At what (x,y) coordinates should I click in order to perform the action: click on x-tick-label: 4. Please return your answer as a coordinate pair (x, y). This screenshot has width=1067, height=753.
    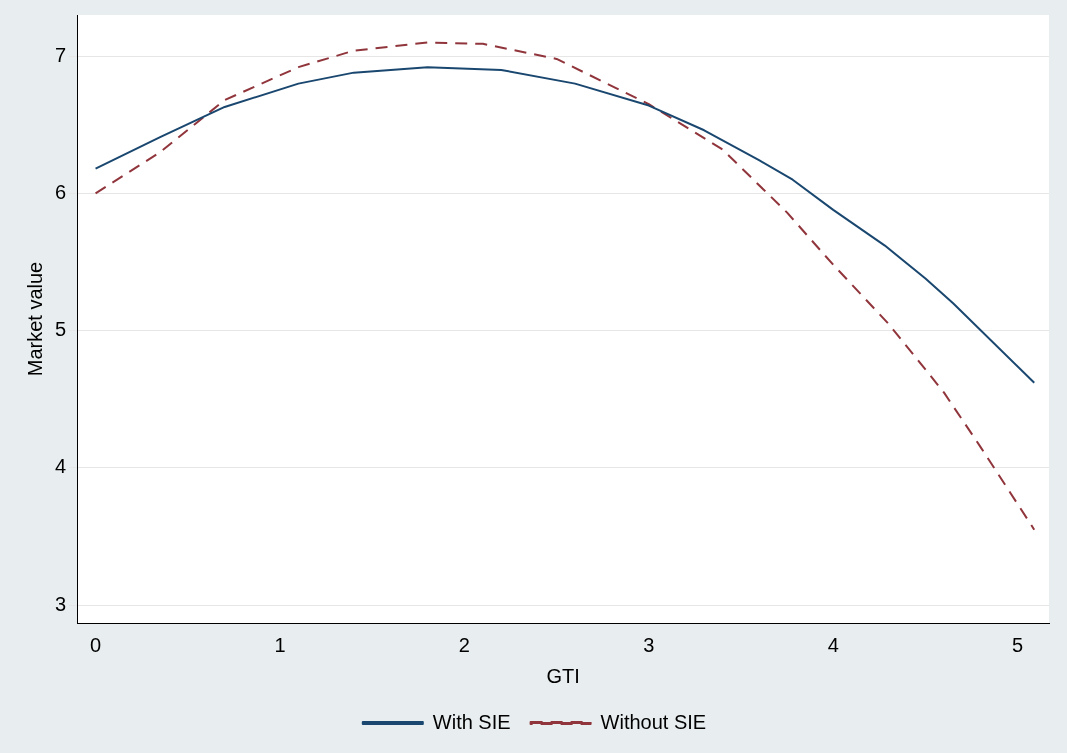
    Looking at the image, I should click on (833, 644).